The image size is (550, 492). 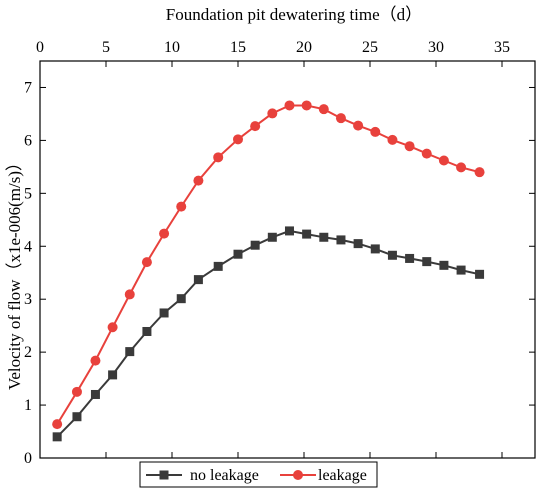 I want to click on legend-item: no leakage, so click(x=202, y=475).